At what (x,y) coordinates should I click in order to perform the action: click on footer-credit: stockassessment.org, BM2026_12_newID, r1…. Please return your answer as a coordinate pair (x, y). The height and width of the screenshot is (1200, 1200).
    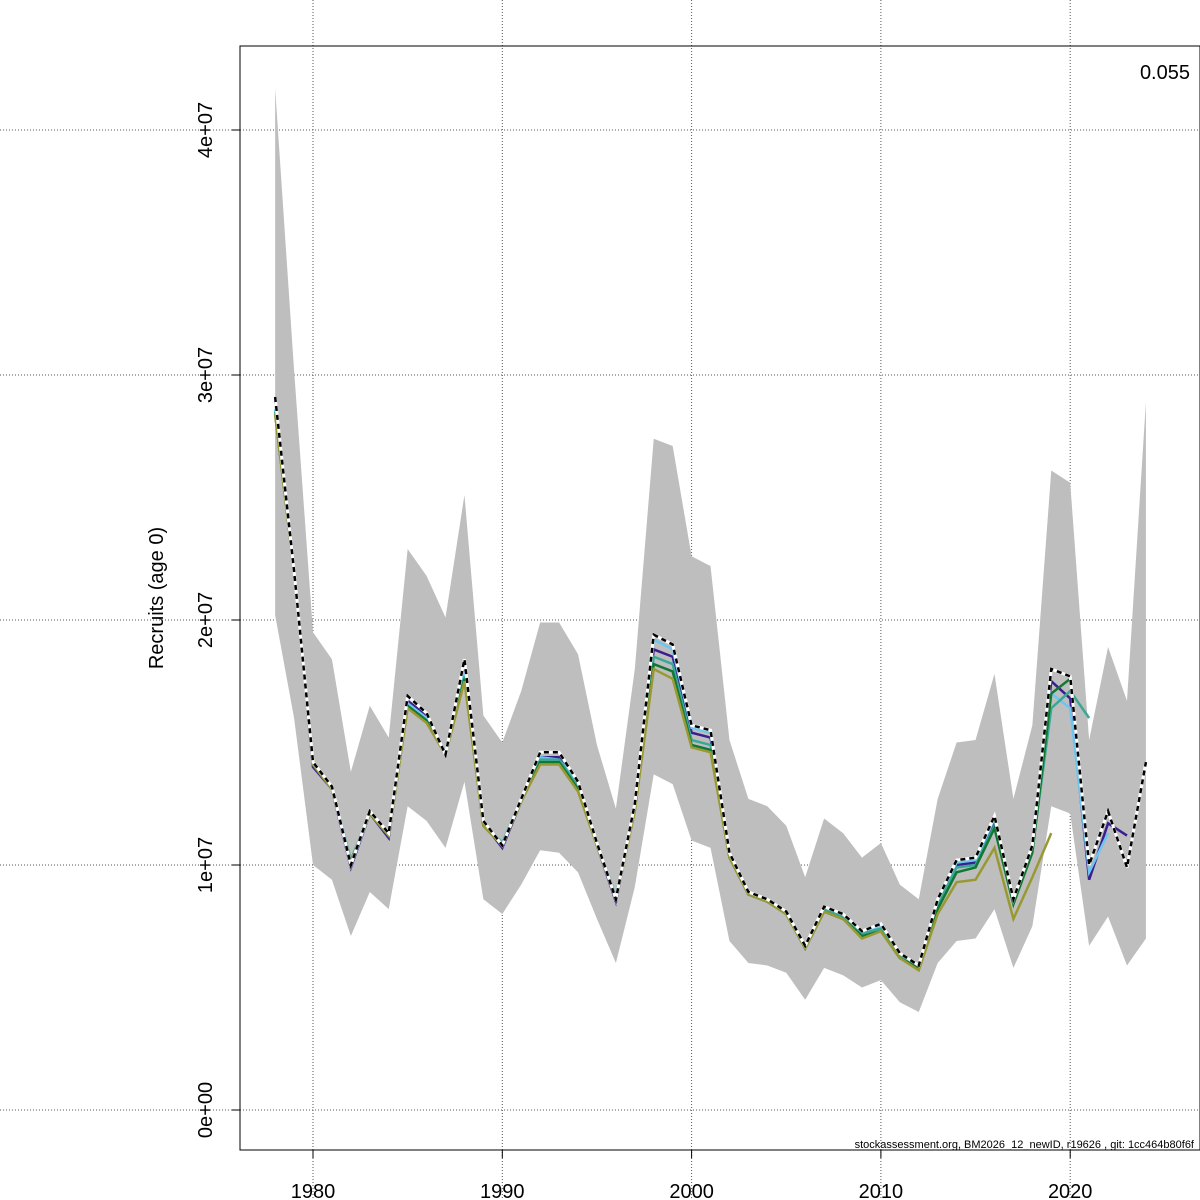
    Looking at the image, I should click on (1025, 1145).